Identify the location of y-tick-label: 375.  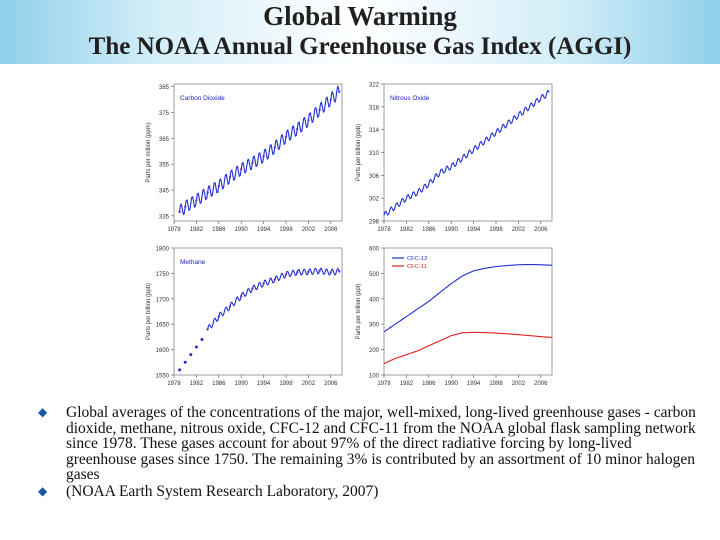
(164, 114).